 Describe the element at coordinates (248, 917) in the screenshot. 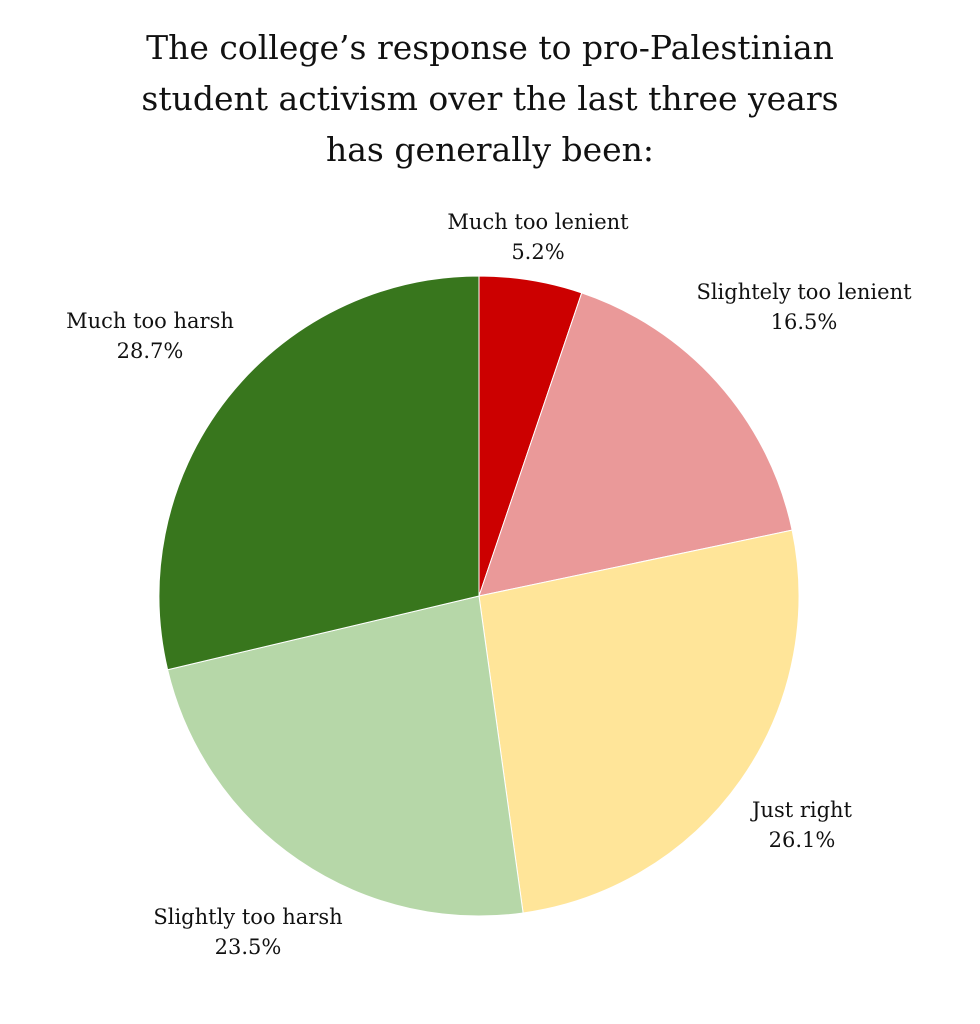

I see `slice-label-text: Slightly too harsh` at that location.